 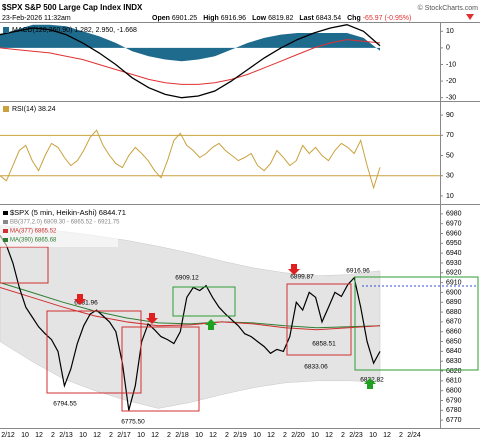 What do you see at coordinates (190, 159) in the screenshot?
I see `rsi-line` at bounding box center [190, 159].